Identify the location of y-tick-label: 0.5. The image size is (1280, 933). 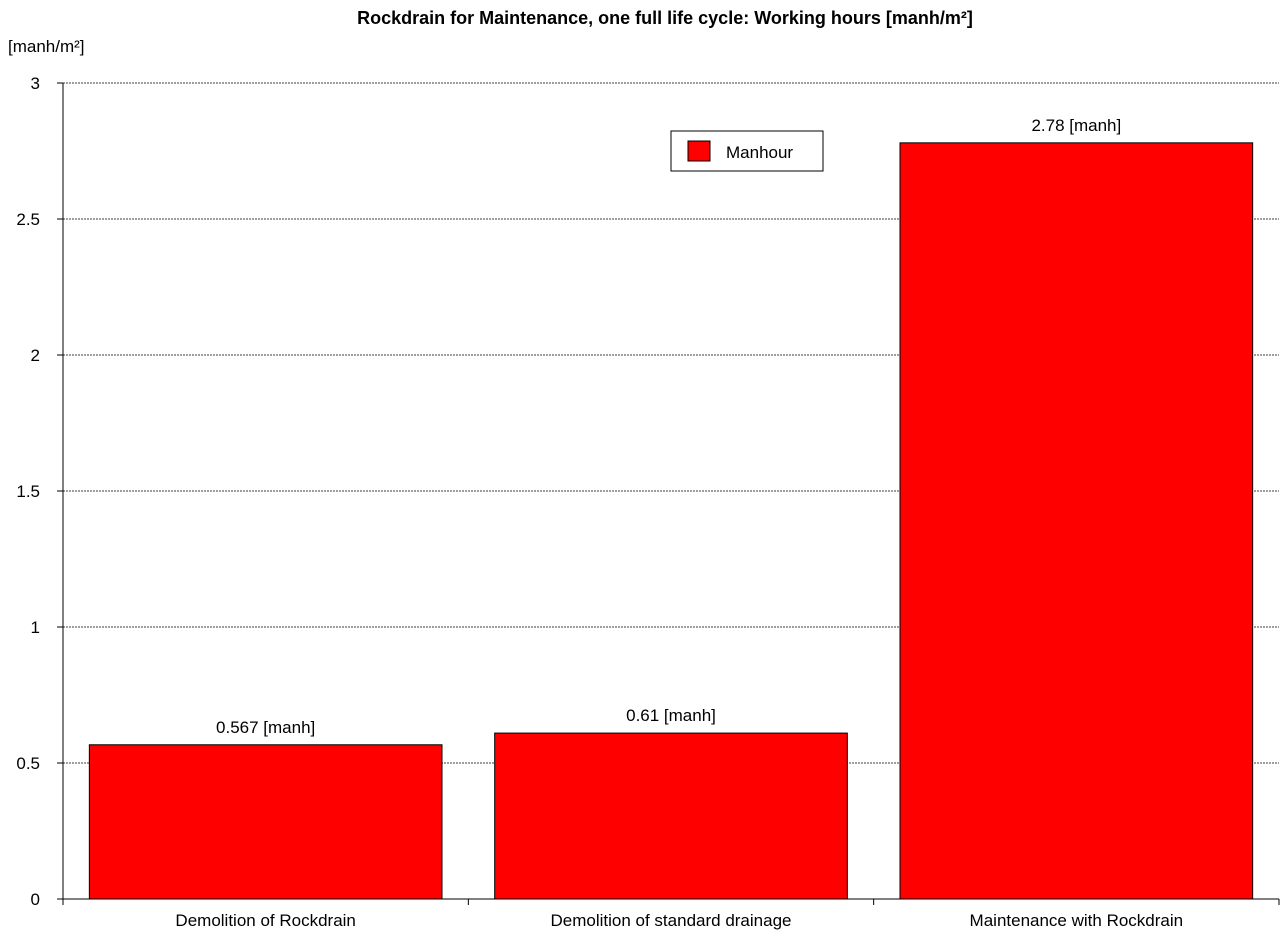
(28, 763).